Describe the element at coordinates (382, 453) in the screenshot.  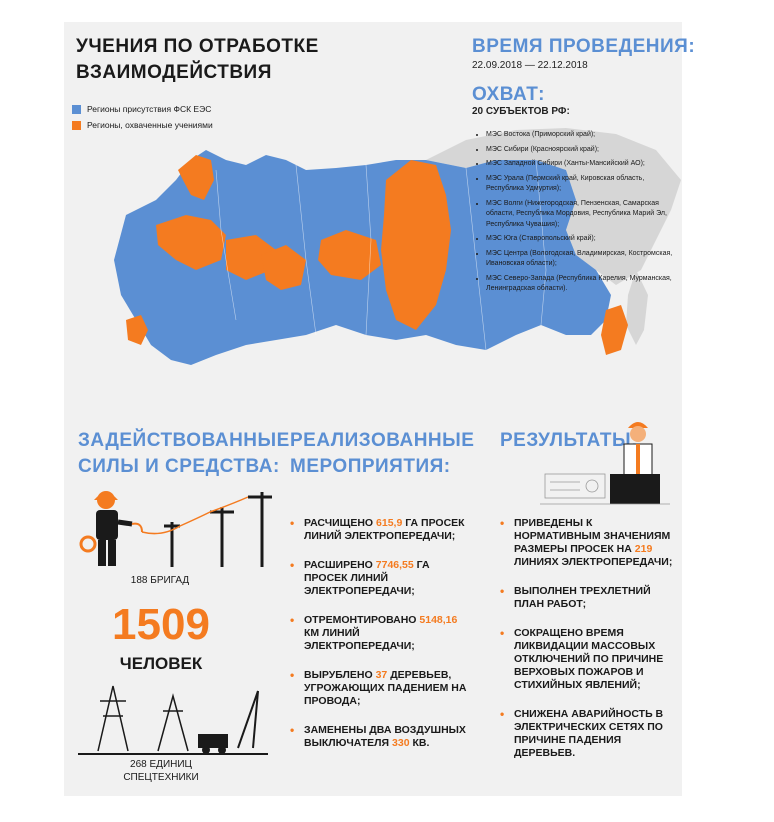
I see `activities-heading: РЕАЛИЗОВАННЫЕ МЕРОПРИЯТИЯ:` at that location.